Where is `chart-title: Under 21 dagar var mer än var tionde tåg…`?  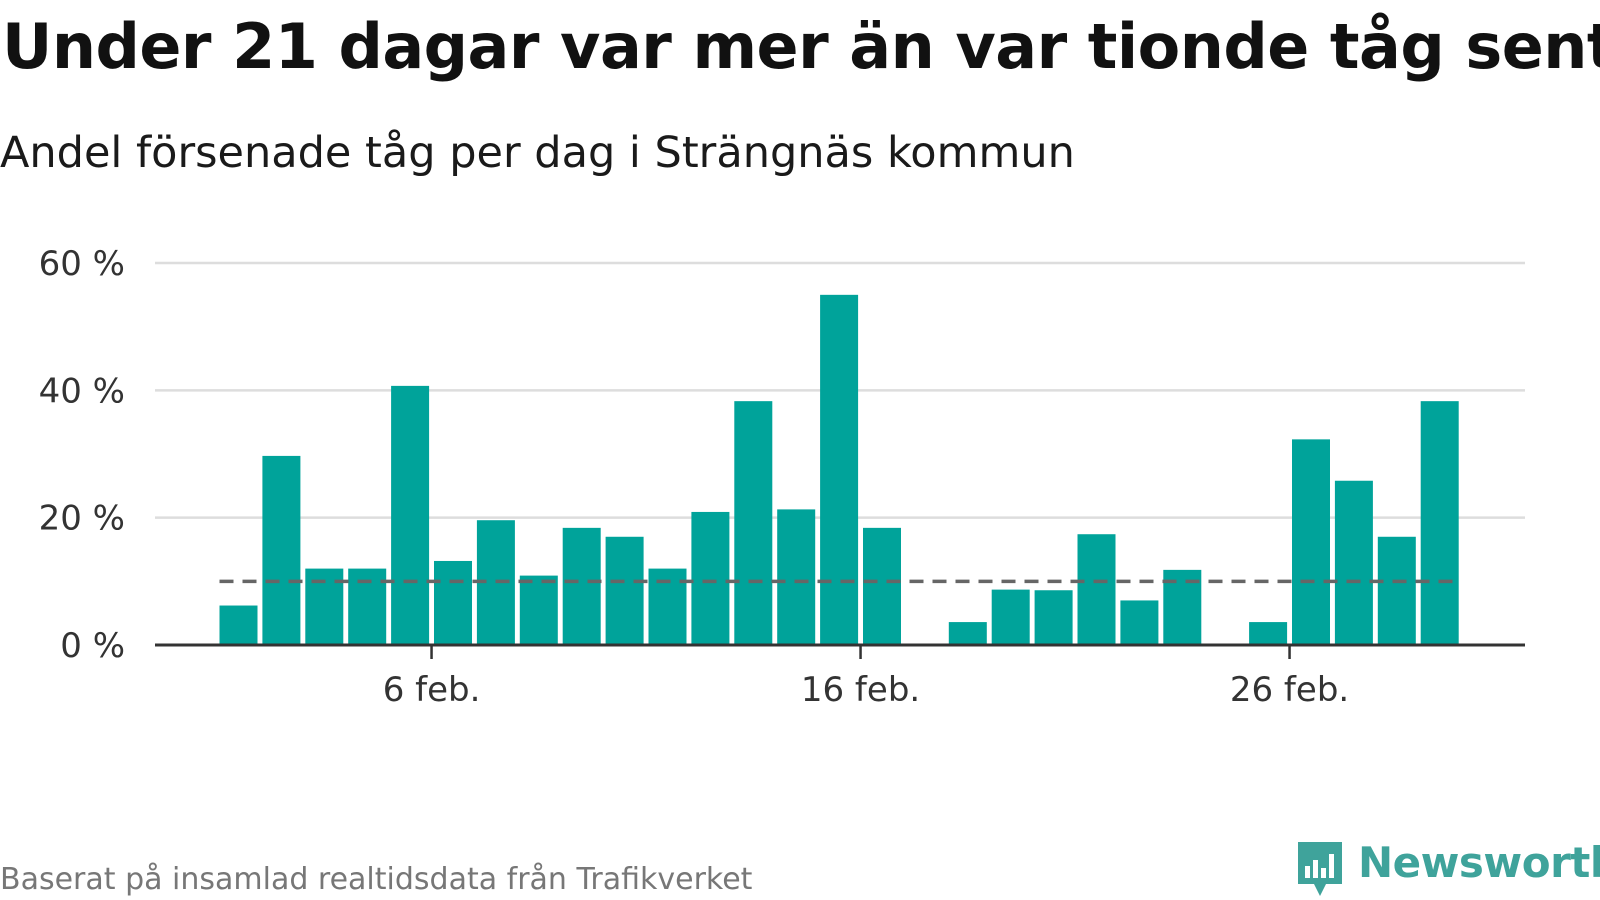
chart-title: Under 21 dagar var mer än var tionde tåg… is located at coordinates (801, 46).